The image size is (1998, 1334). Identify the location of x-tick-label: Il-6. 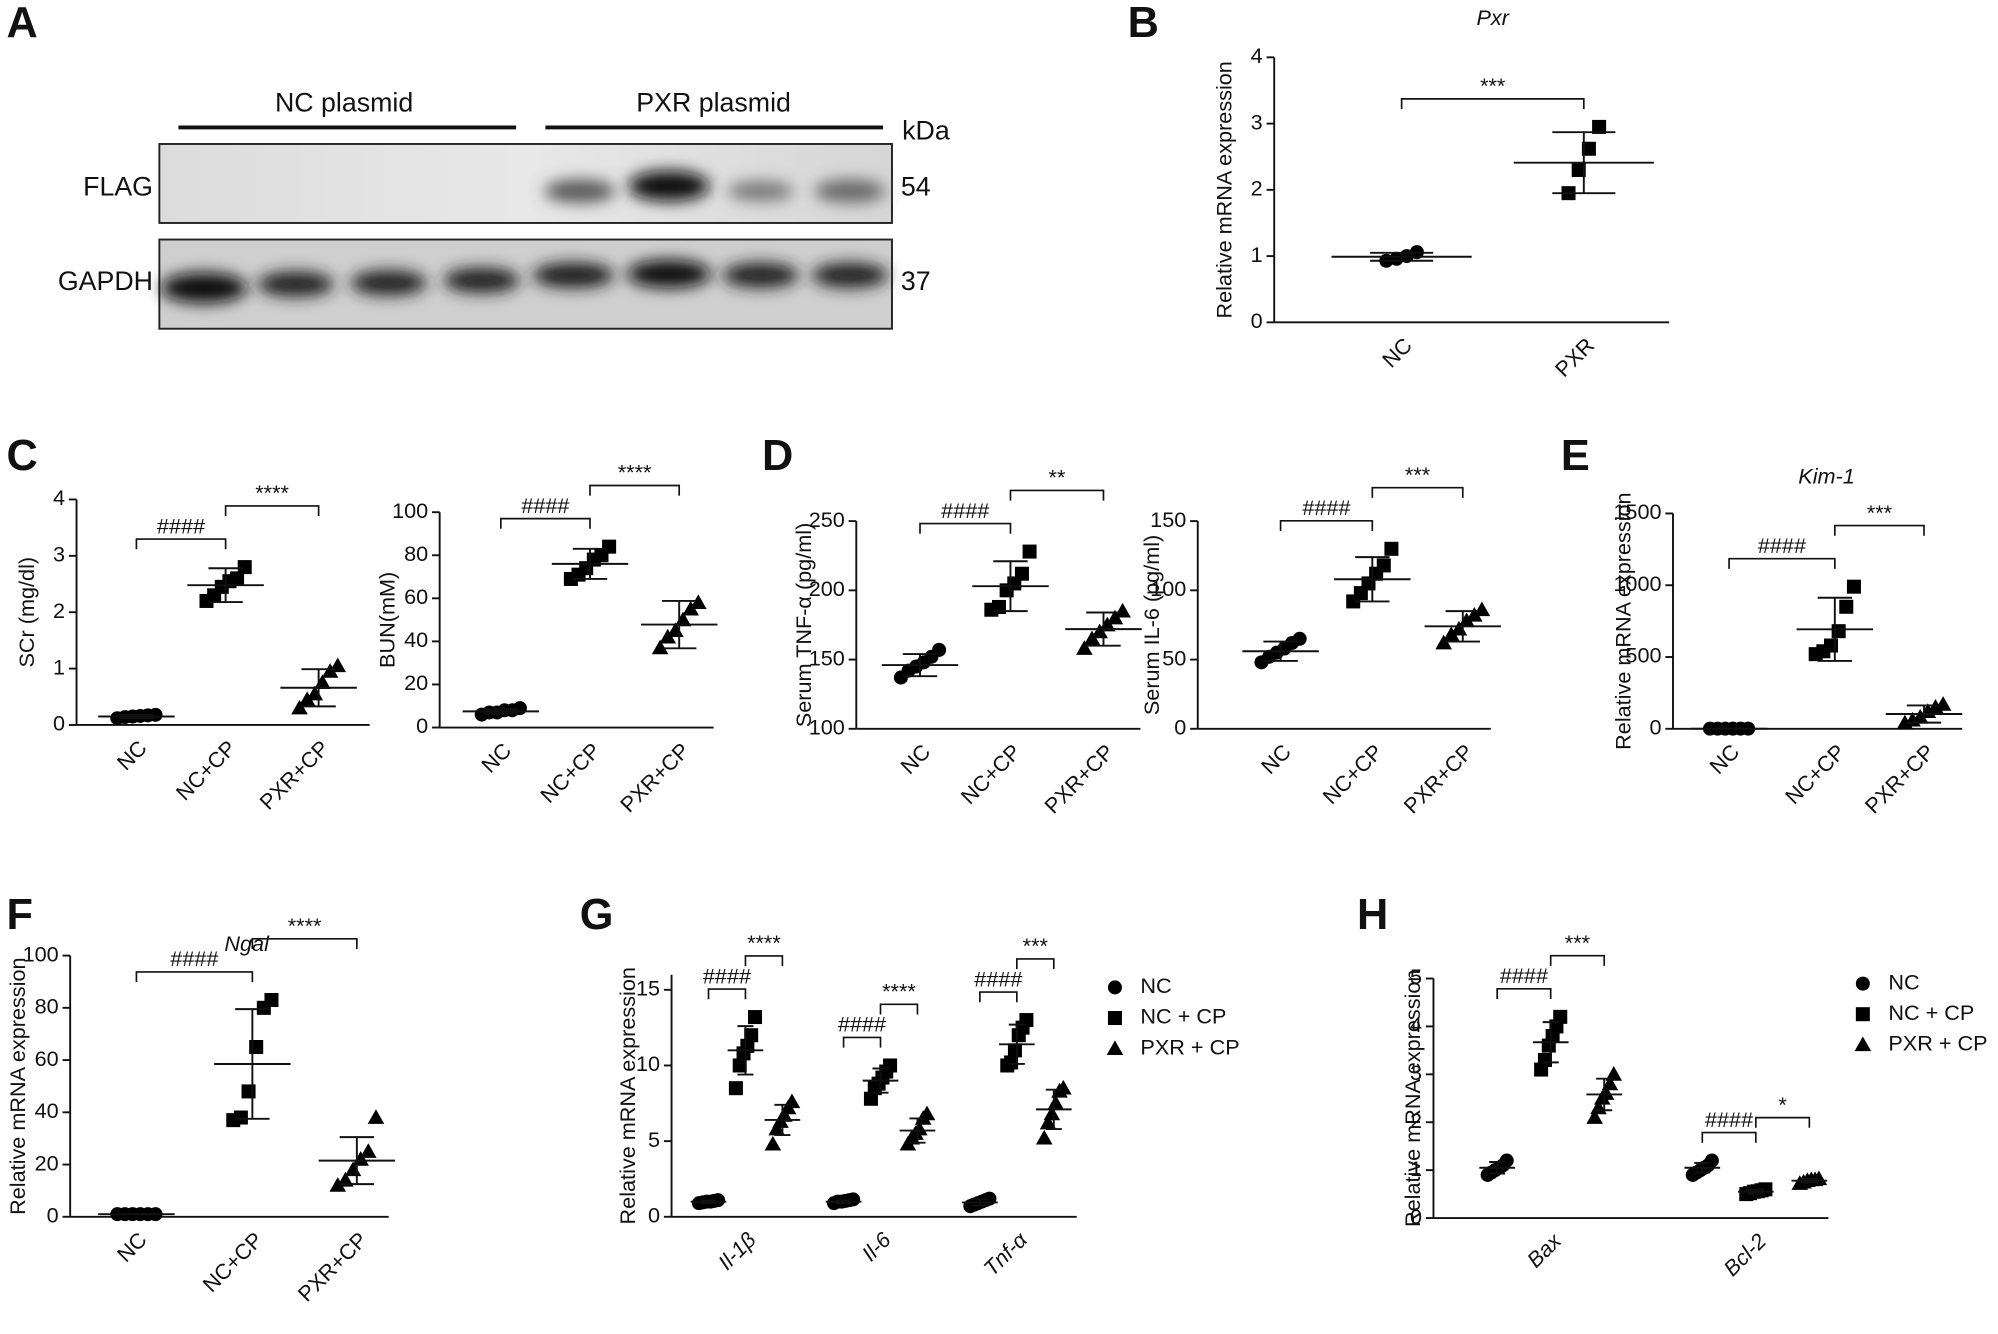
(877, 1246).